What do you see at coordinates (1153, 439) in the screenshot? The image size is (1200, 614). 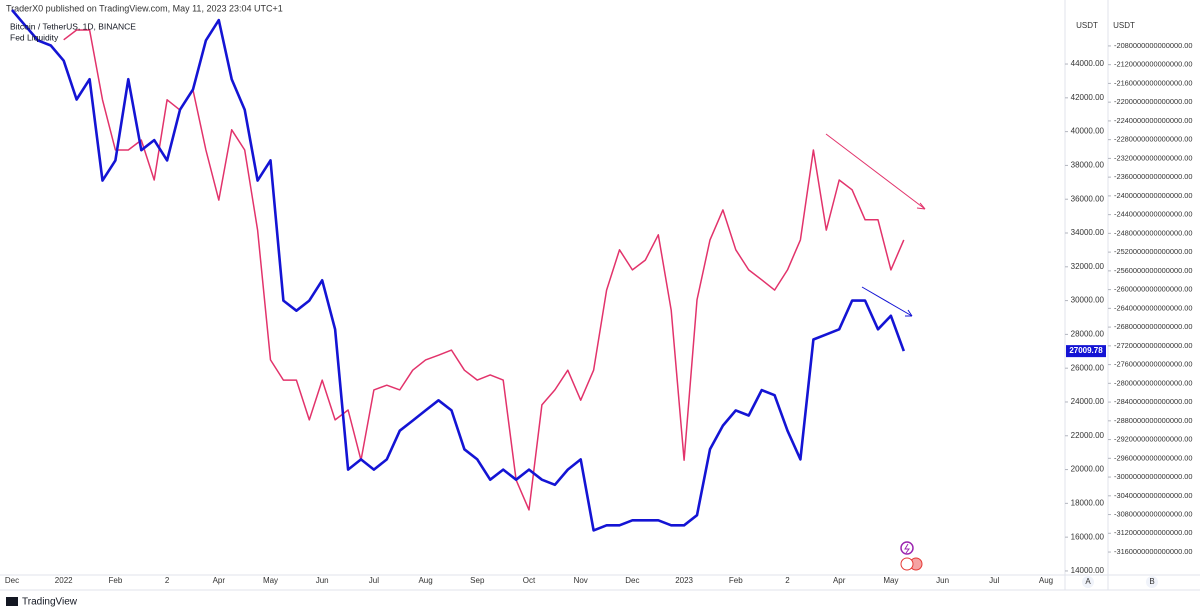 I see `y2-tick-label: -2920000000000000.00` at bounding box center [1153, 439].